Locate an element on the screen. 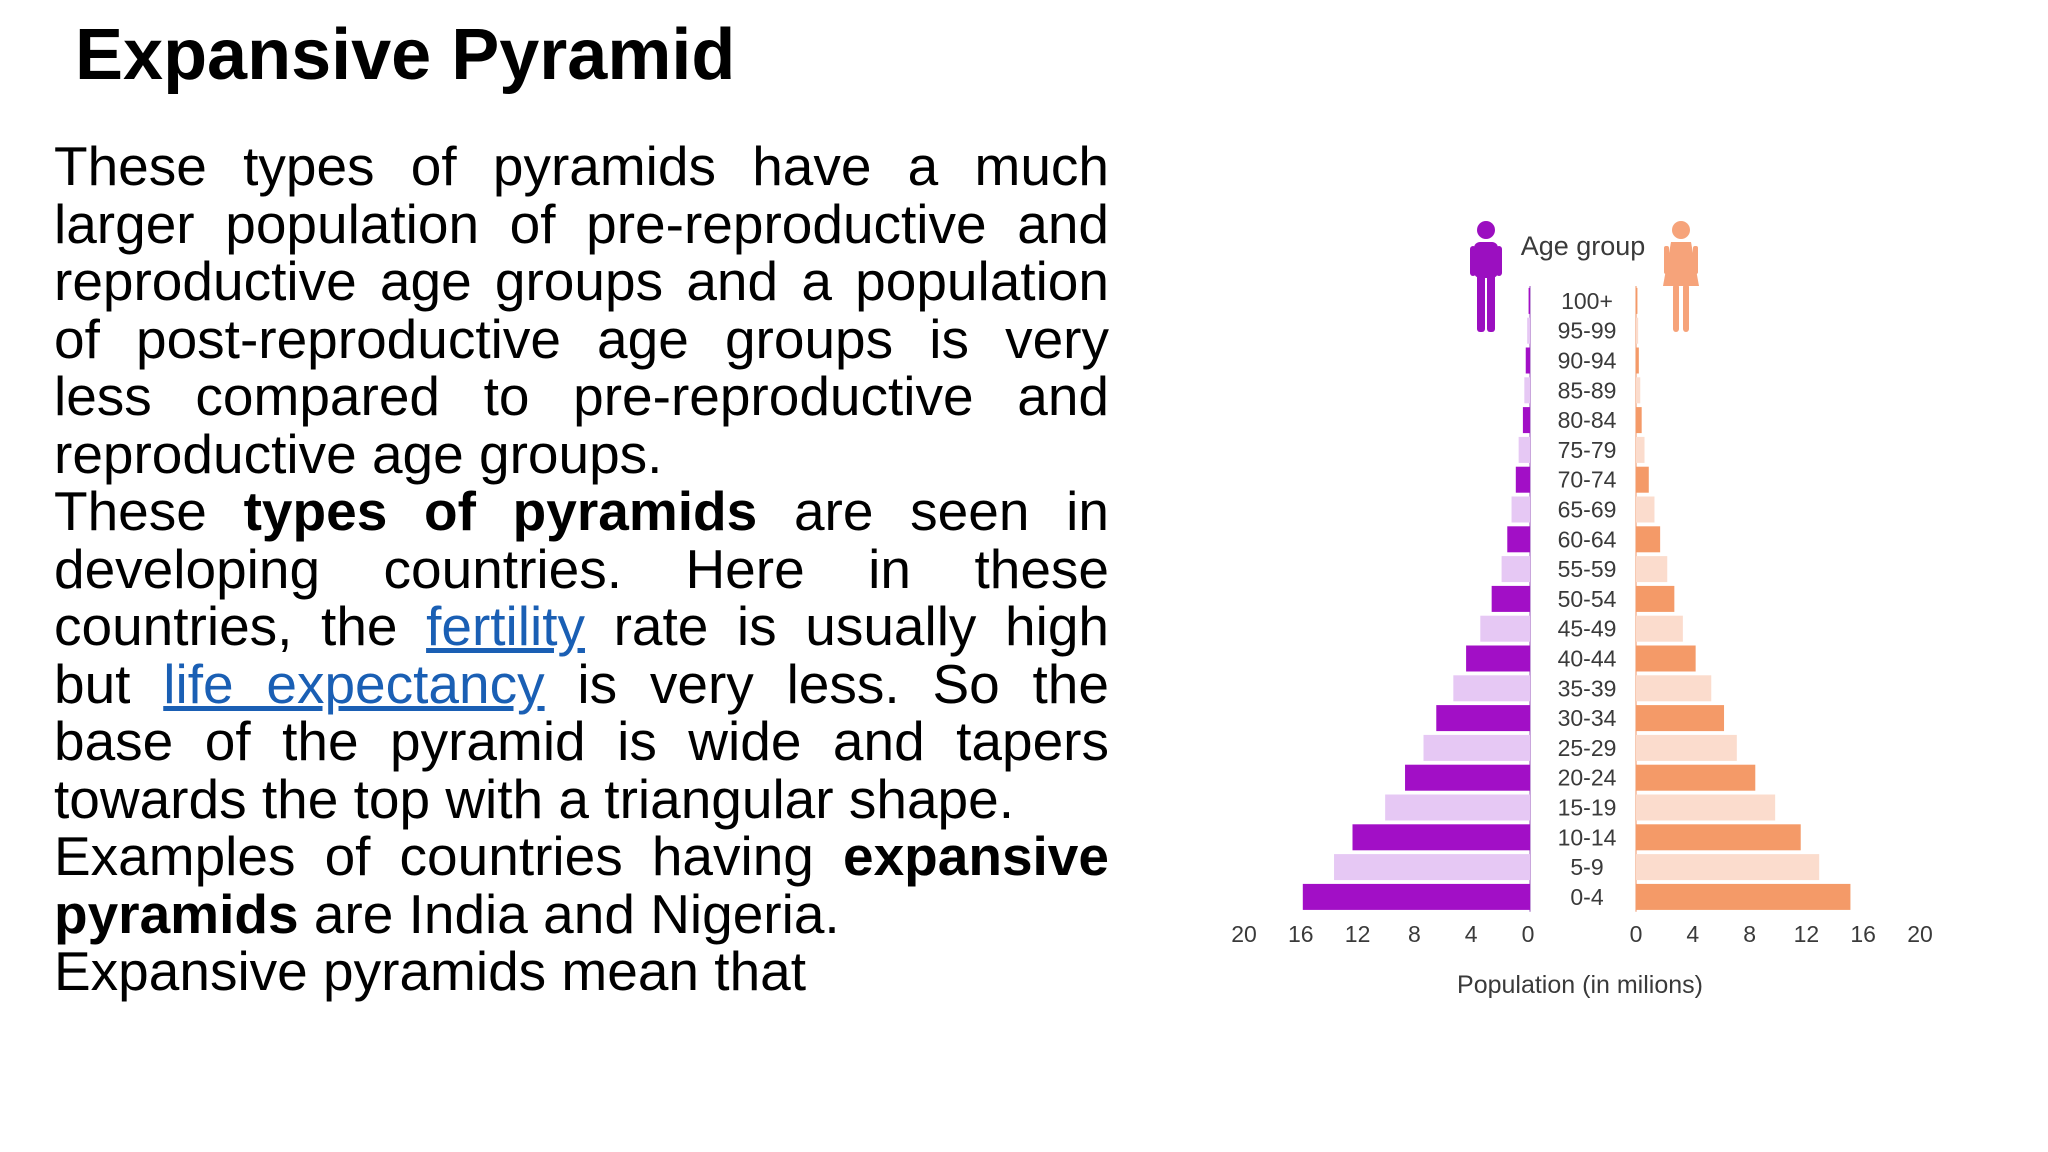 The image size is (2048, 1152). age-label-50-54: 50-54 is located at coordinates (1587, 599).